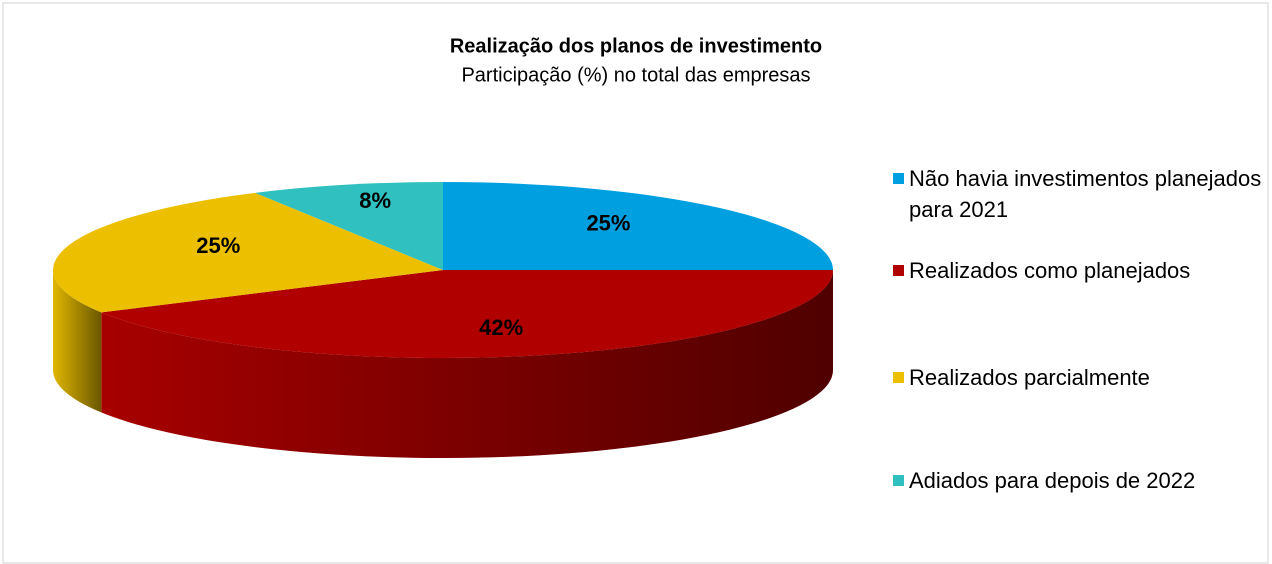 The height and width of the screenshot is (564, 1272). What do you see at coordinates (636, 46) in the screenshot?
I see `chart-title: Realização dos planos de investimento` at bounding box center [636, 46].